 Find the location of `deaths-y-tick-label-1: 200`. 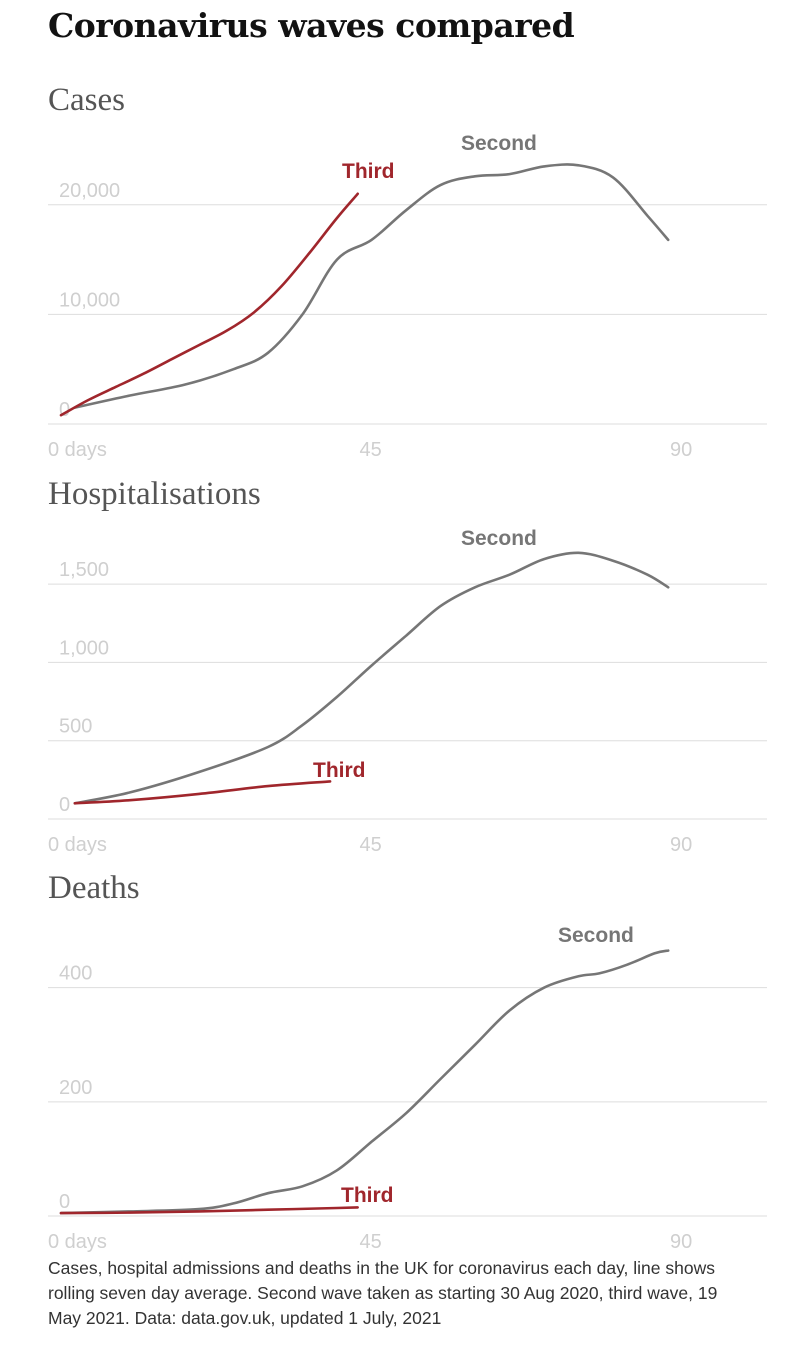

deaths-y-tick-label-1: 200 is located at coordinates (75, 1088).